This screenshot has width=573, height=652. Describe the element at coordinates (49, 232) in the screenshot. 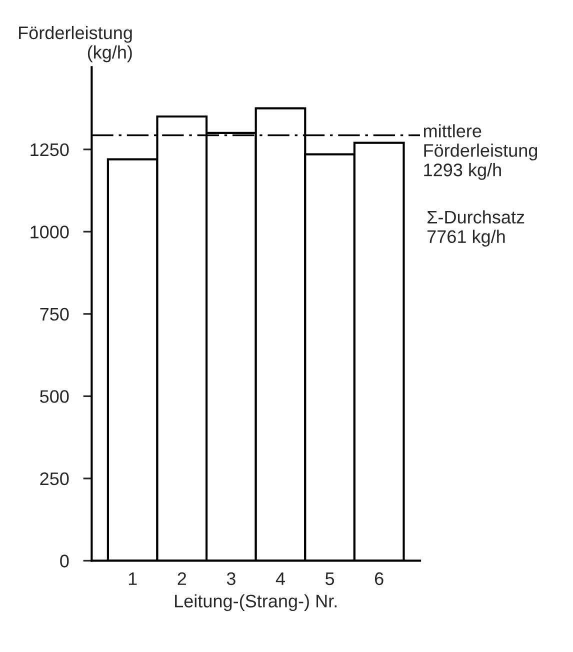

I see `y-tick-label: 1000` at that location.